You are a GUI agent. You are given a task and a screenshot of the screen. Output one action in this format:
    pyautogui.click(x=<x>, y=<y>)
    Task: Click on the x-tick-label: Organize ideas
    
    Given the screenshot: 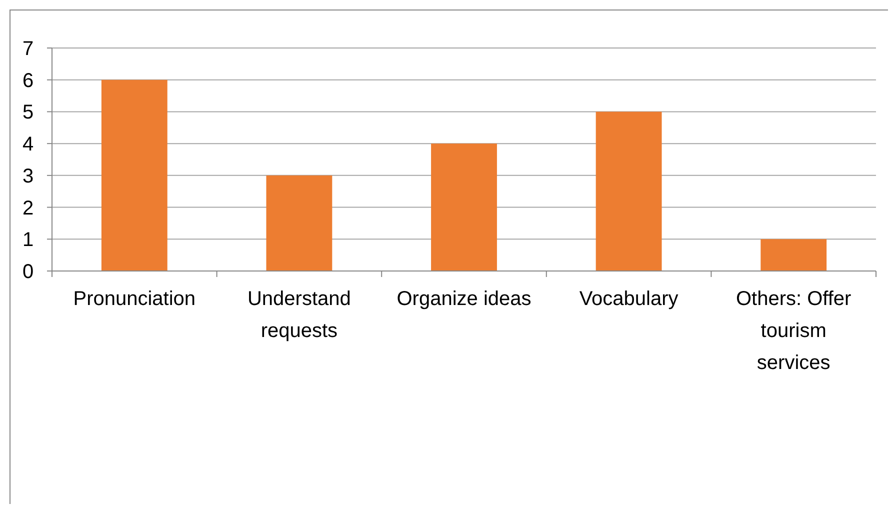 What is the action you would take?
    pyautogui.click(x=464, y=299)
    